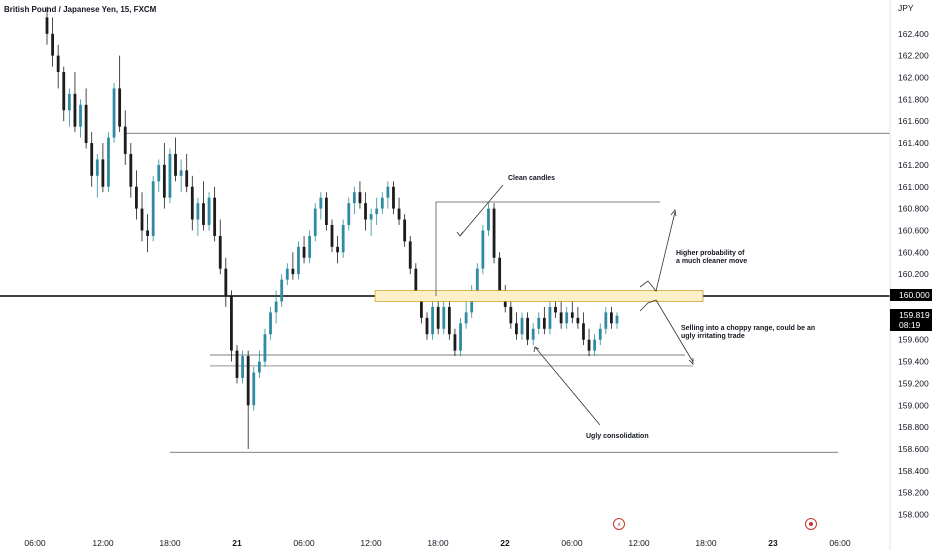  I want to click on chart-title: British Pound / Japanese Yen, 15, FXCM, so click(80, 9).